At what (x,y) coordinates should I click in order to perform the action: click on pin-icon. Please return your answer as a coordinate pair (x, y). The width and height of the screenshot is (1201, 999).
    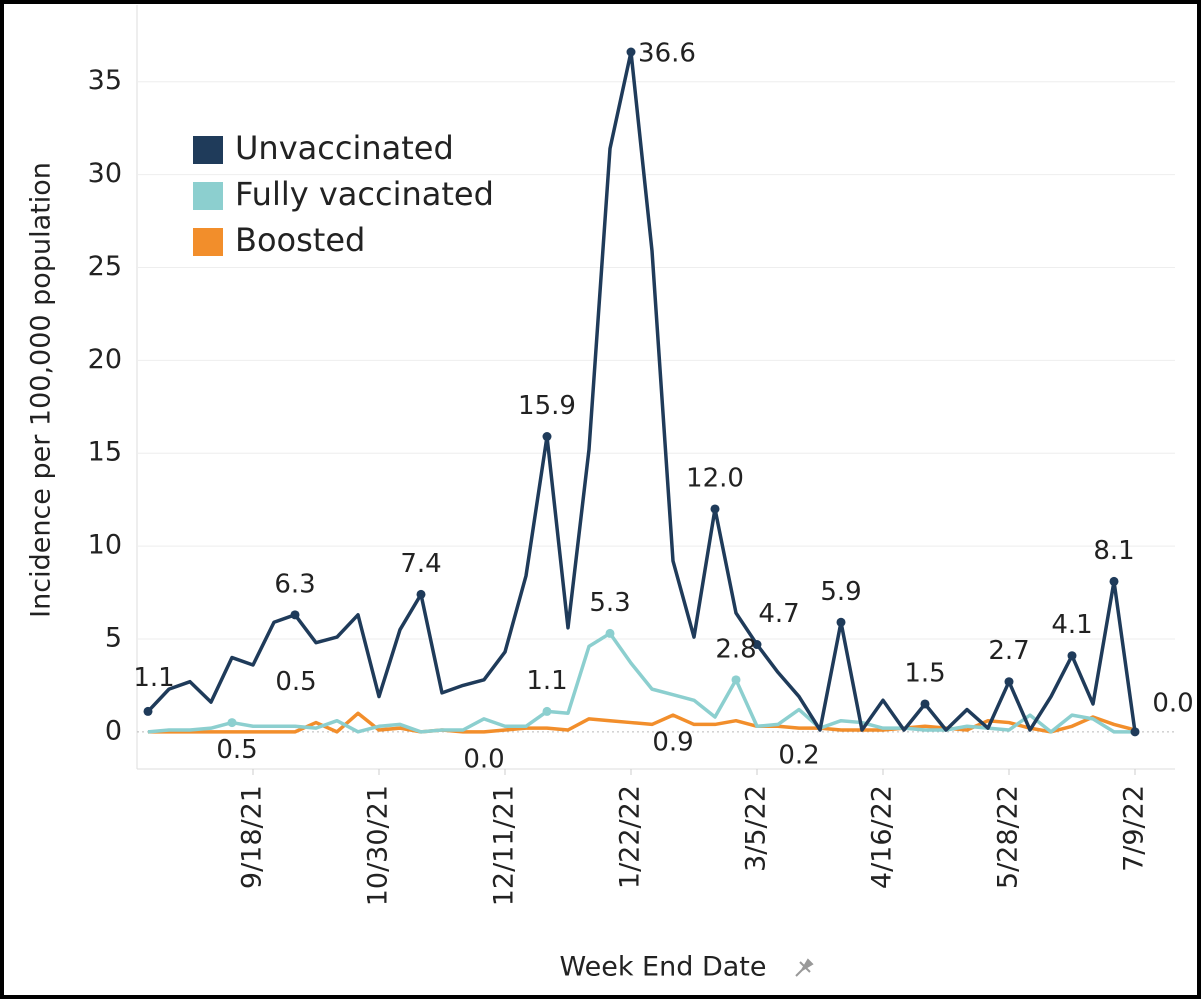
    Looking at the image, I should click on (804, 967).